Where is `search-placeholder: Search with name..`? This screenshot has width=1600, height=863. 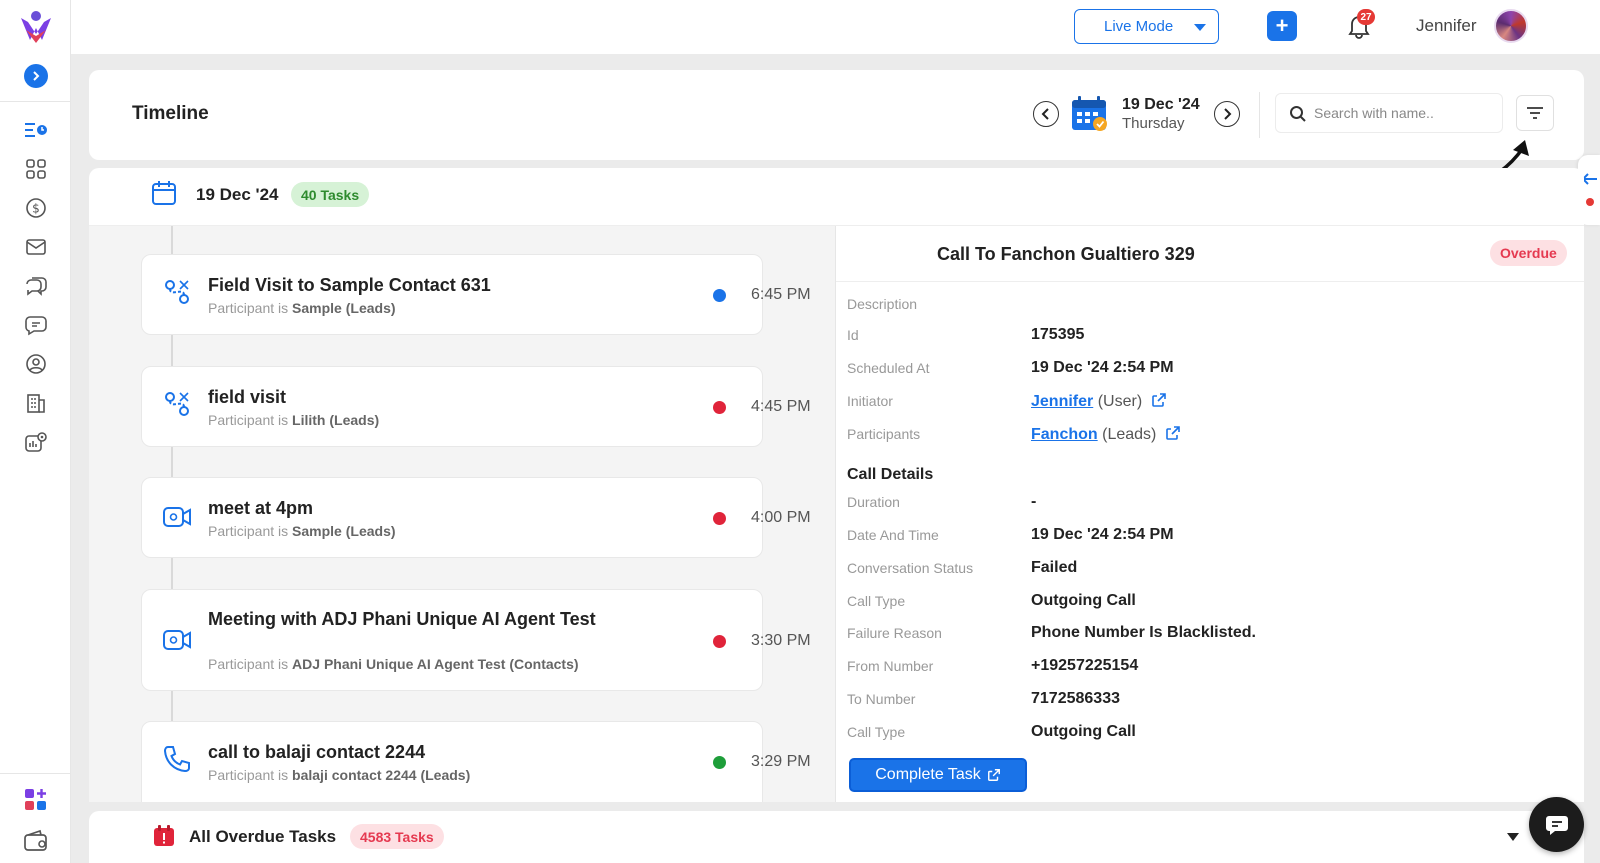
search-placeholder: Search with name.. is located at coordinates (1374, 113).